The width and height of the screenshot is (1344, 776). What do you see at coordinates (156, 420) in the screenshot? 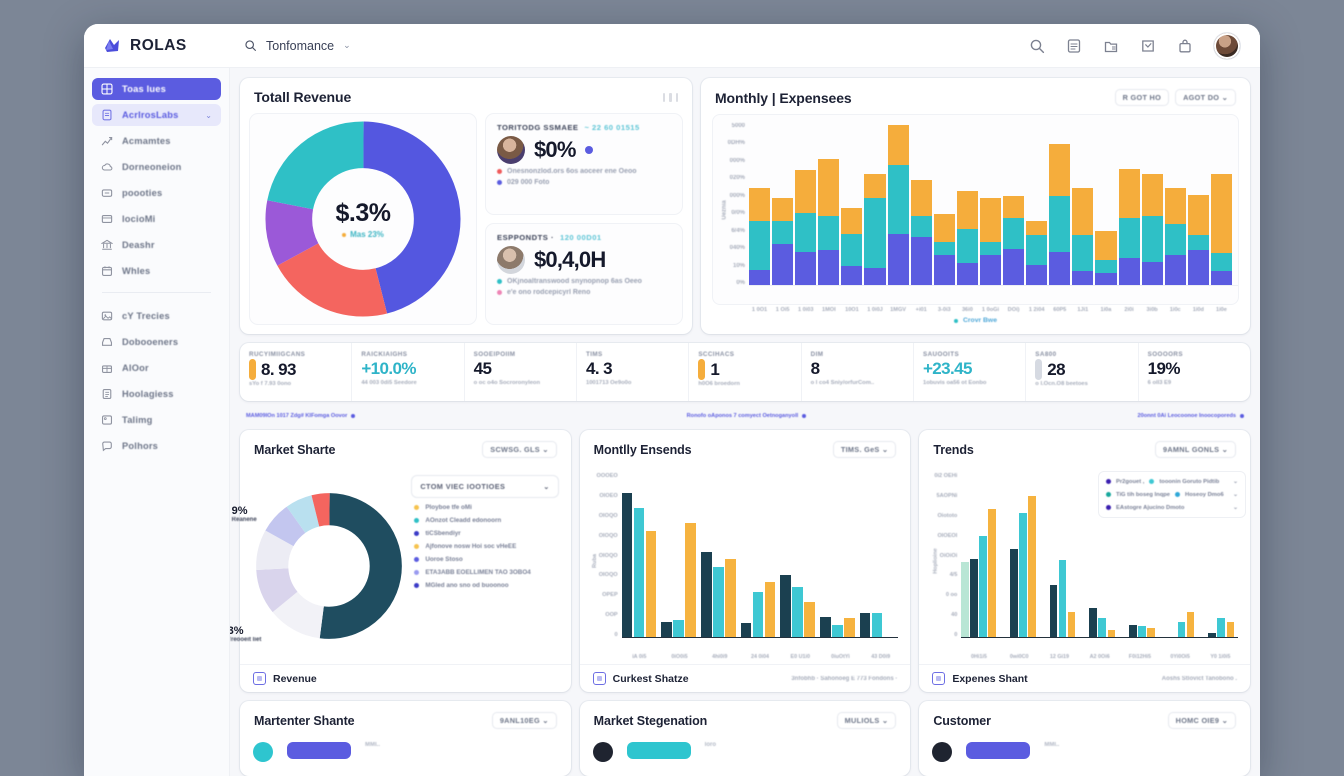
I see `sidebar-item-12: Talimg` at bounding box center [156, 420].